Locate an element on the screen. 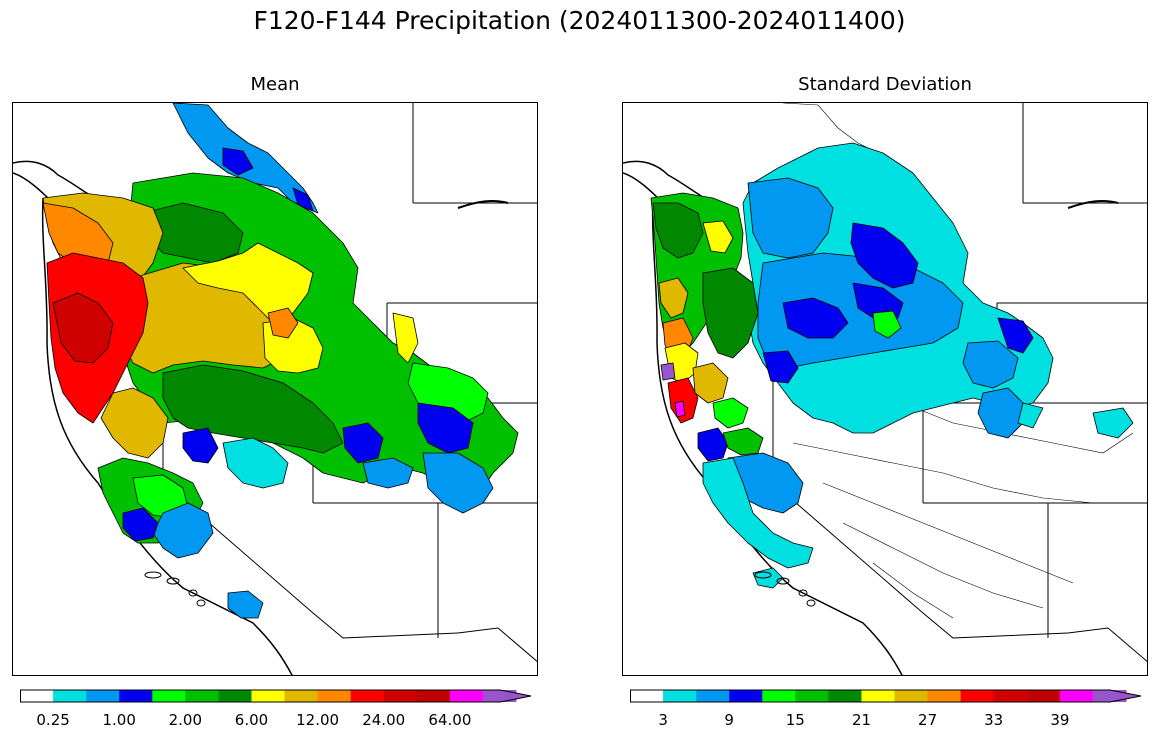  colorbar-tick-label: 6.00 is located at coordinates (251, 720).